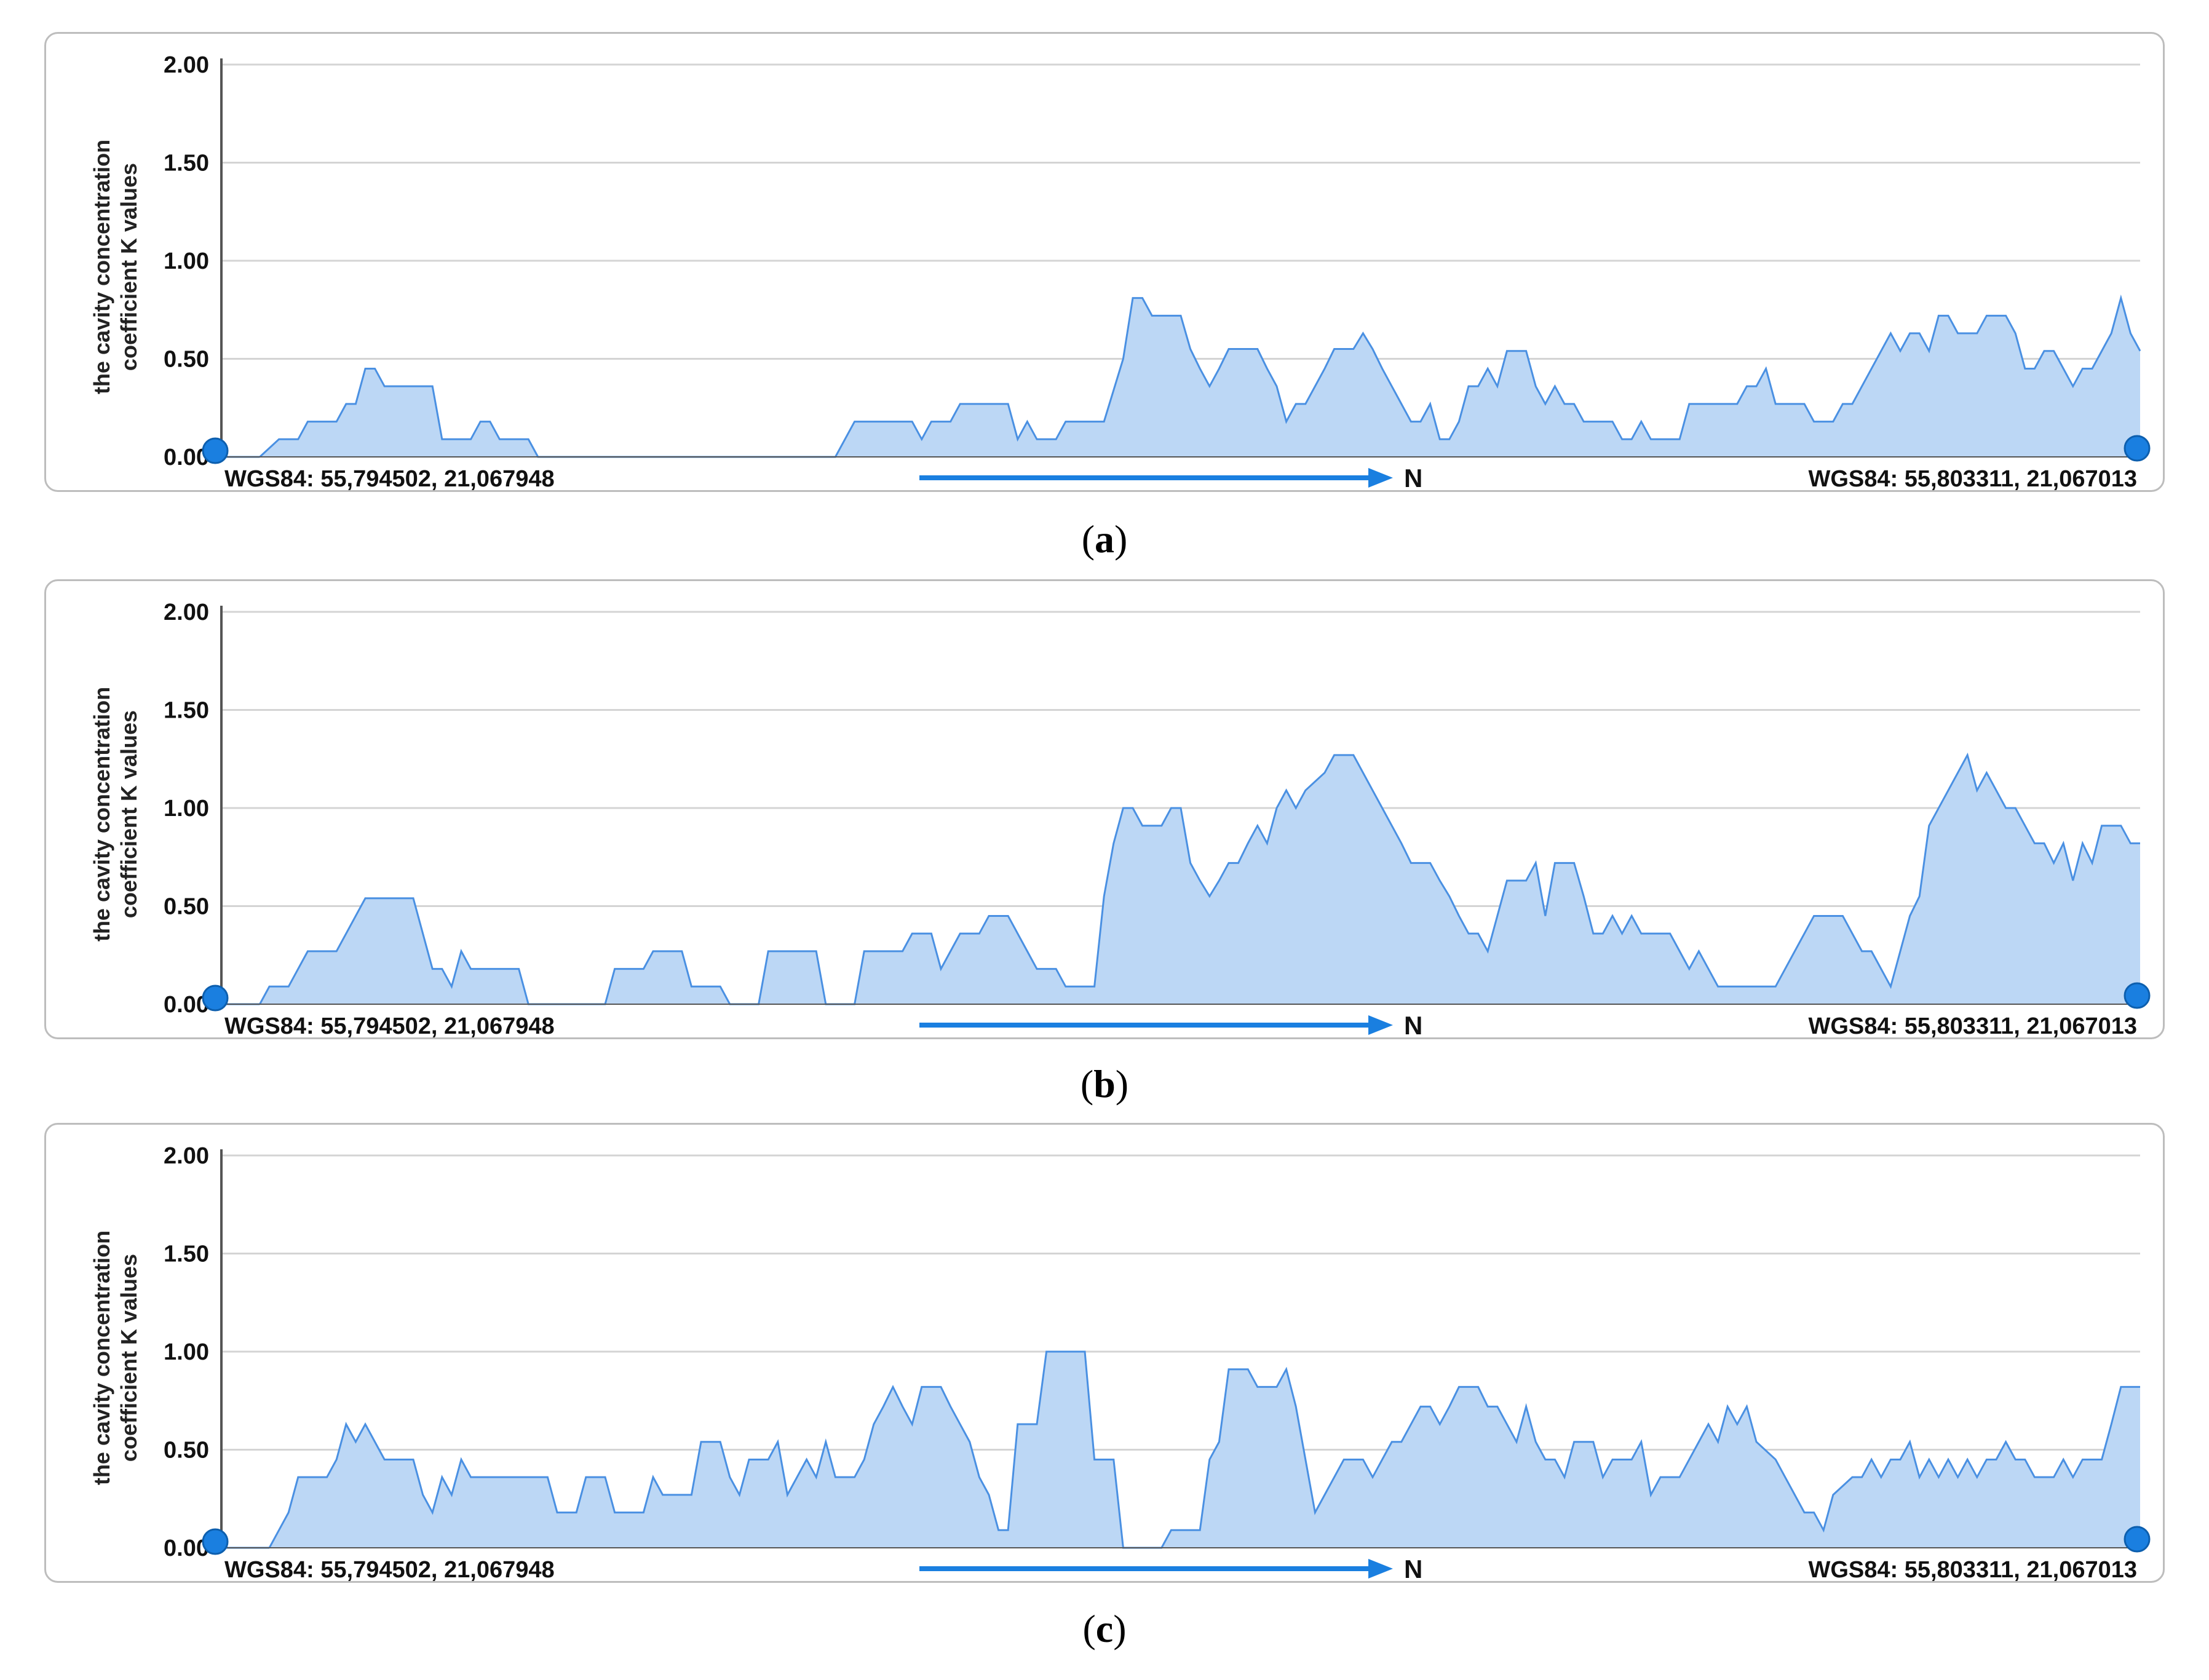  I want to click on panel-caption-letter: a, so click(1104, 539).